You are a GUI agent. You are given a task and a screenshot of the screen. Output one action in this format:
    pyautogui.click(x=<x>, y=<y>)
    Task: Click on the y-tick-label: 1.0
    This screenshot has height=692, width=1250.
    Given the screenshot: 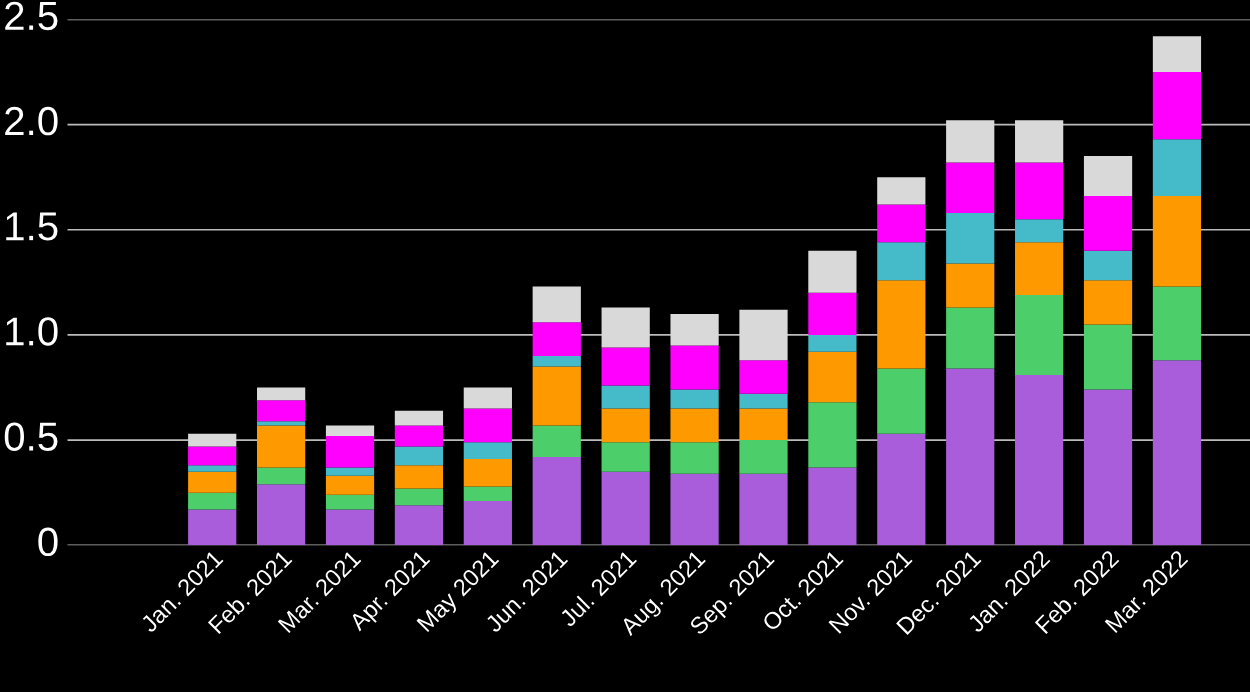 What is the action you would take?
    pyautogui.click(x=32, y=331)
    